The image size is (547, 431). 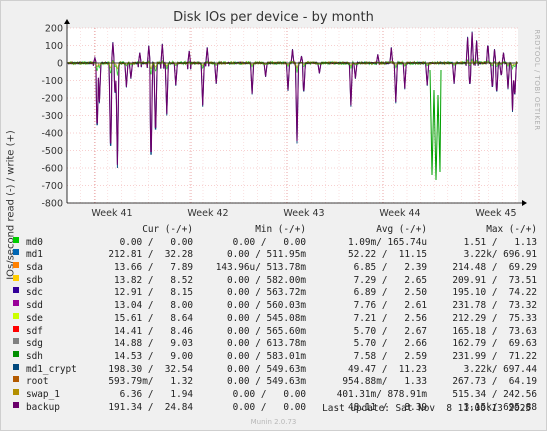 What do you see at coordinates (494, 382) in the screenshot?
I see `legend-max-value: 267.73 / 64.19` at bounding box center [494, 382].